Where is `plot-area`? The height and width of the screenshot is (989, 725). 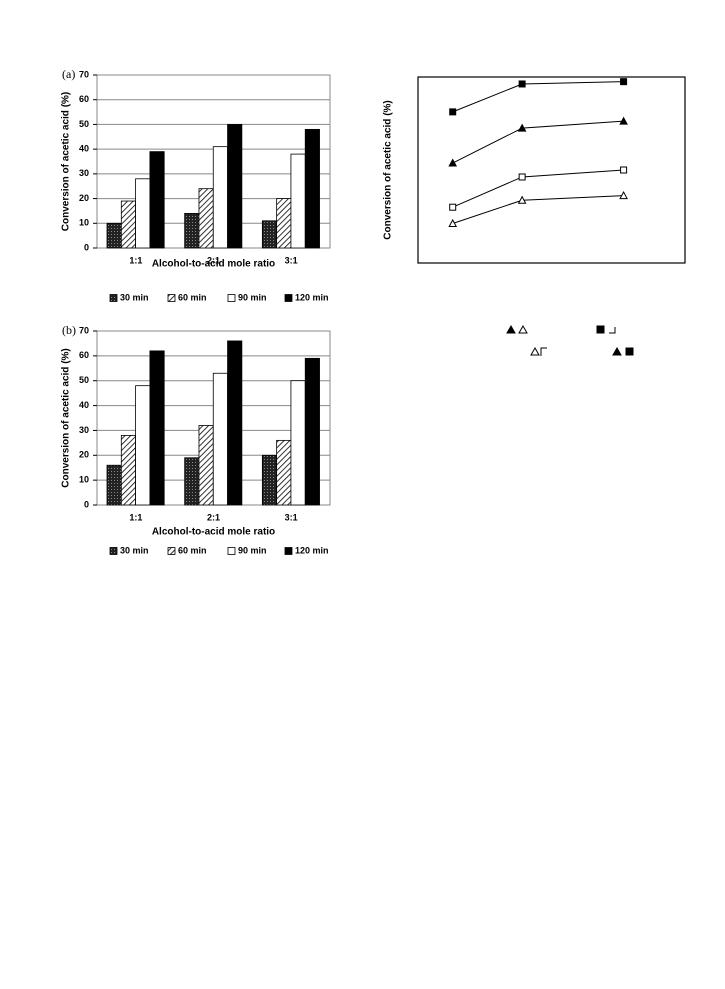
plot-area is located at coordinates (551, 170).